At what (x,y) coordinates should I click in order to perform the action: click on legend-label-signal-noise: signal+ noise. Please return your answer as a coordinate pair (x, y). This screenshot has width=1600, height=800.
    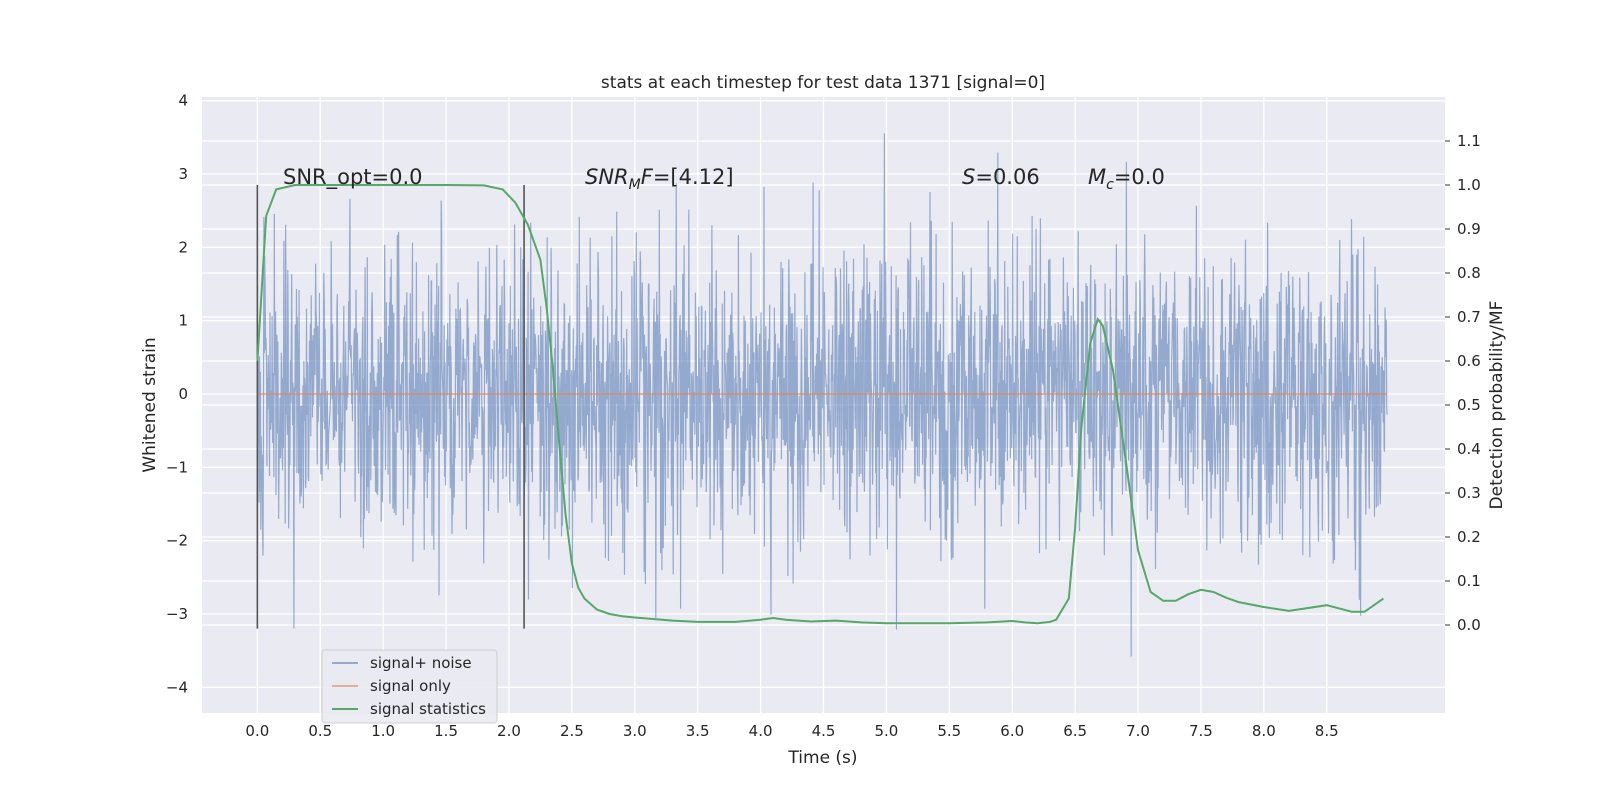
    Looking at the image, I should click on (421, 663).